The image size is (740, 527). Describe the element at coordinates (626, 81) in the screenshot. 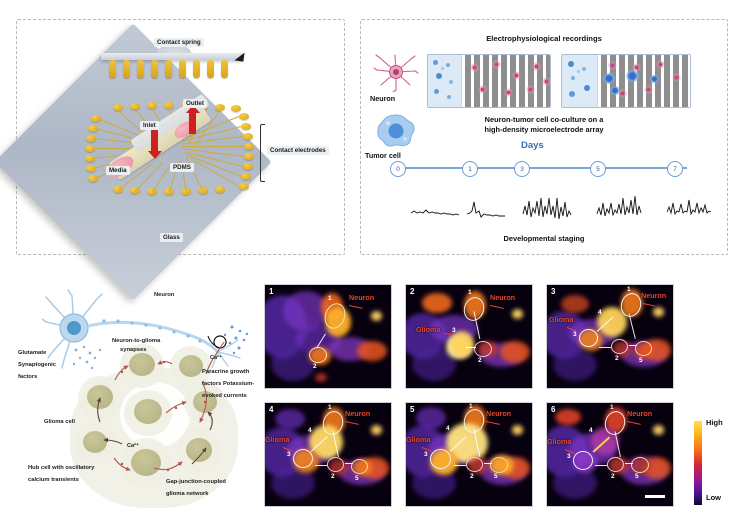

I see `mea-culture-co-culture` at that location.